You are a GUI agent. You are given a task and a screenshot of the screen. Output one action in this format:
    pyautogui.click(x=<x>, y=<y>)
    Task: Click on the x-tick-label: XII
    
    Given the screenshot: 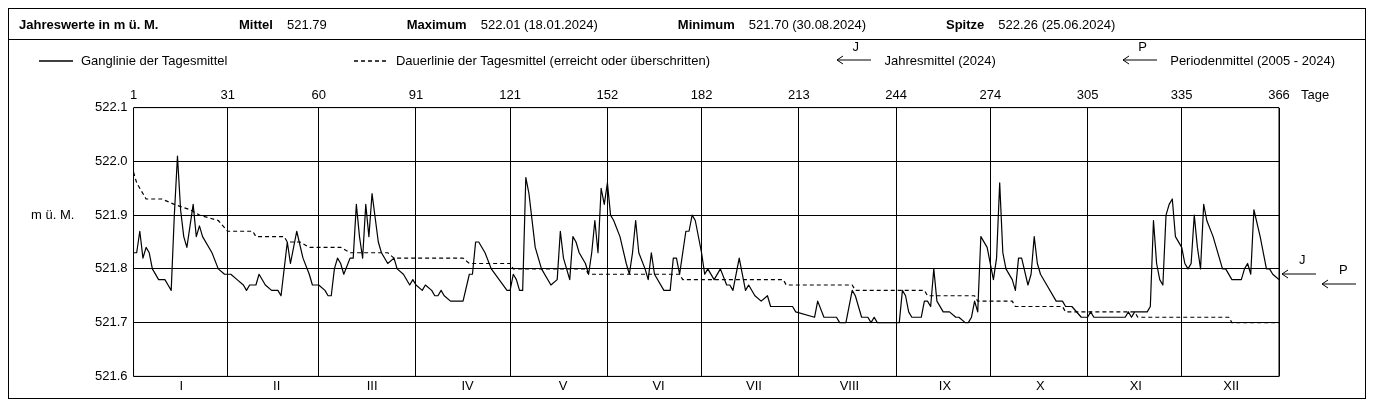 What is the action you would take?
    pyautogui.click(x=1231, y=385)
    